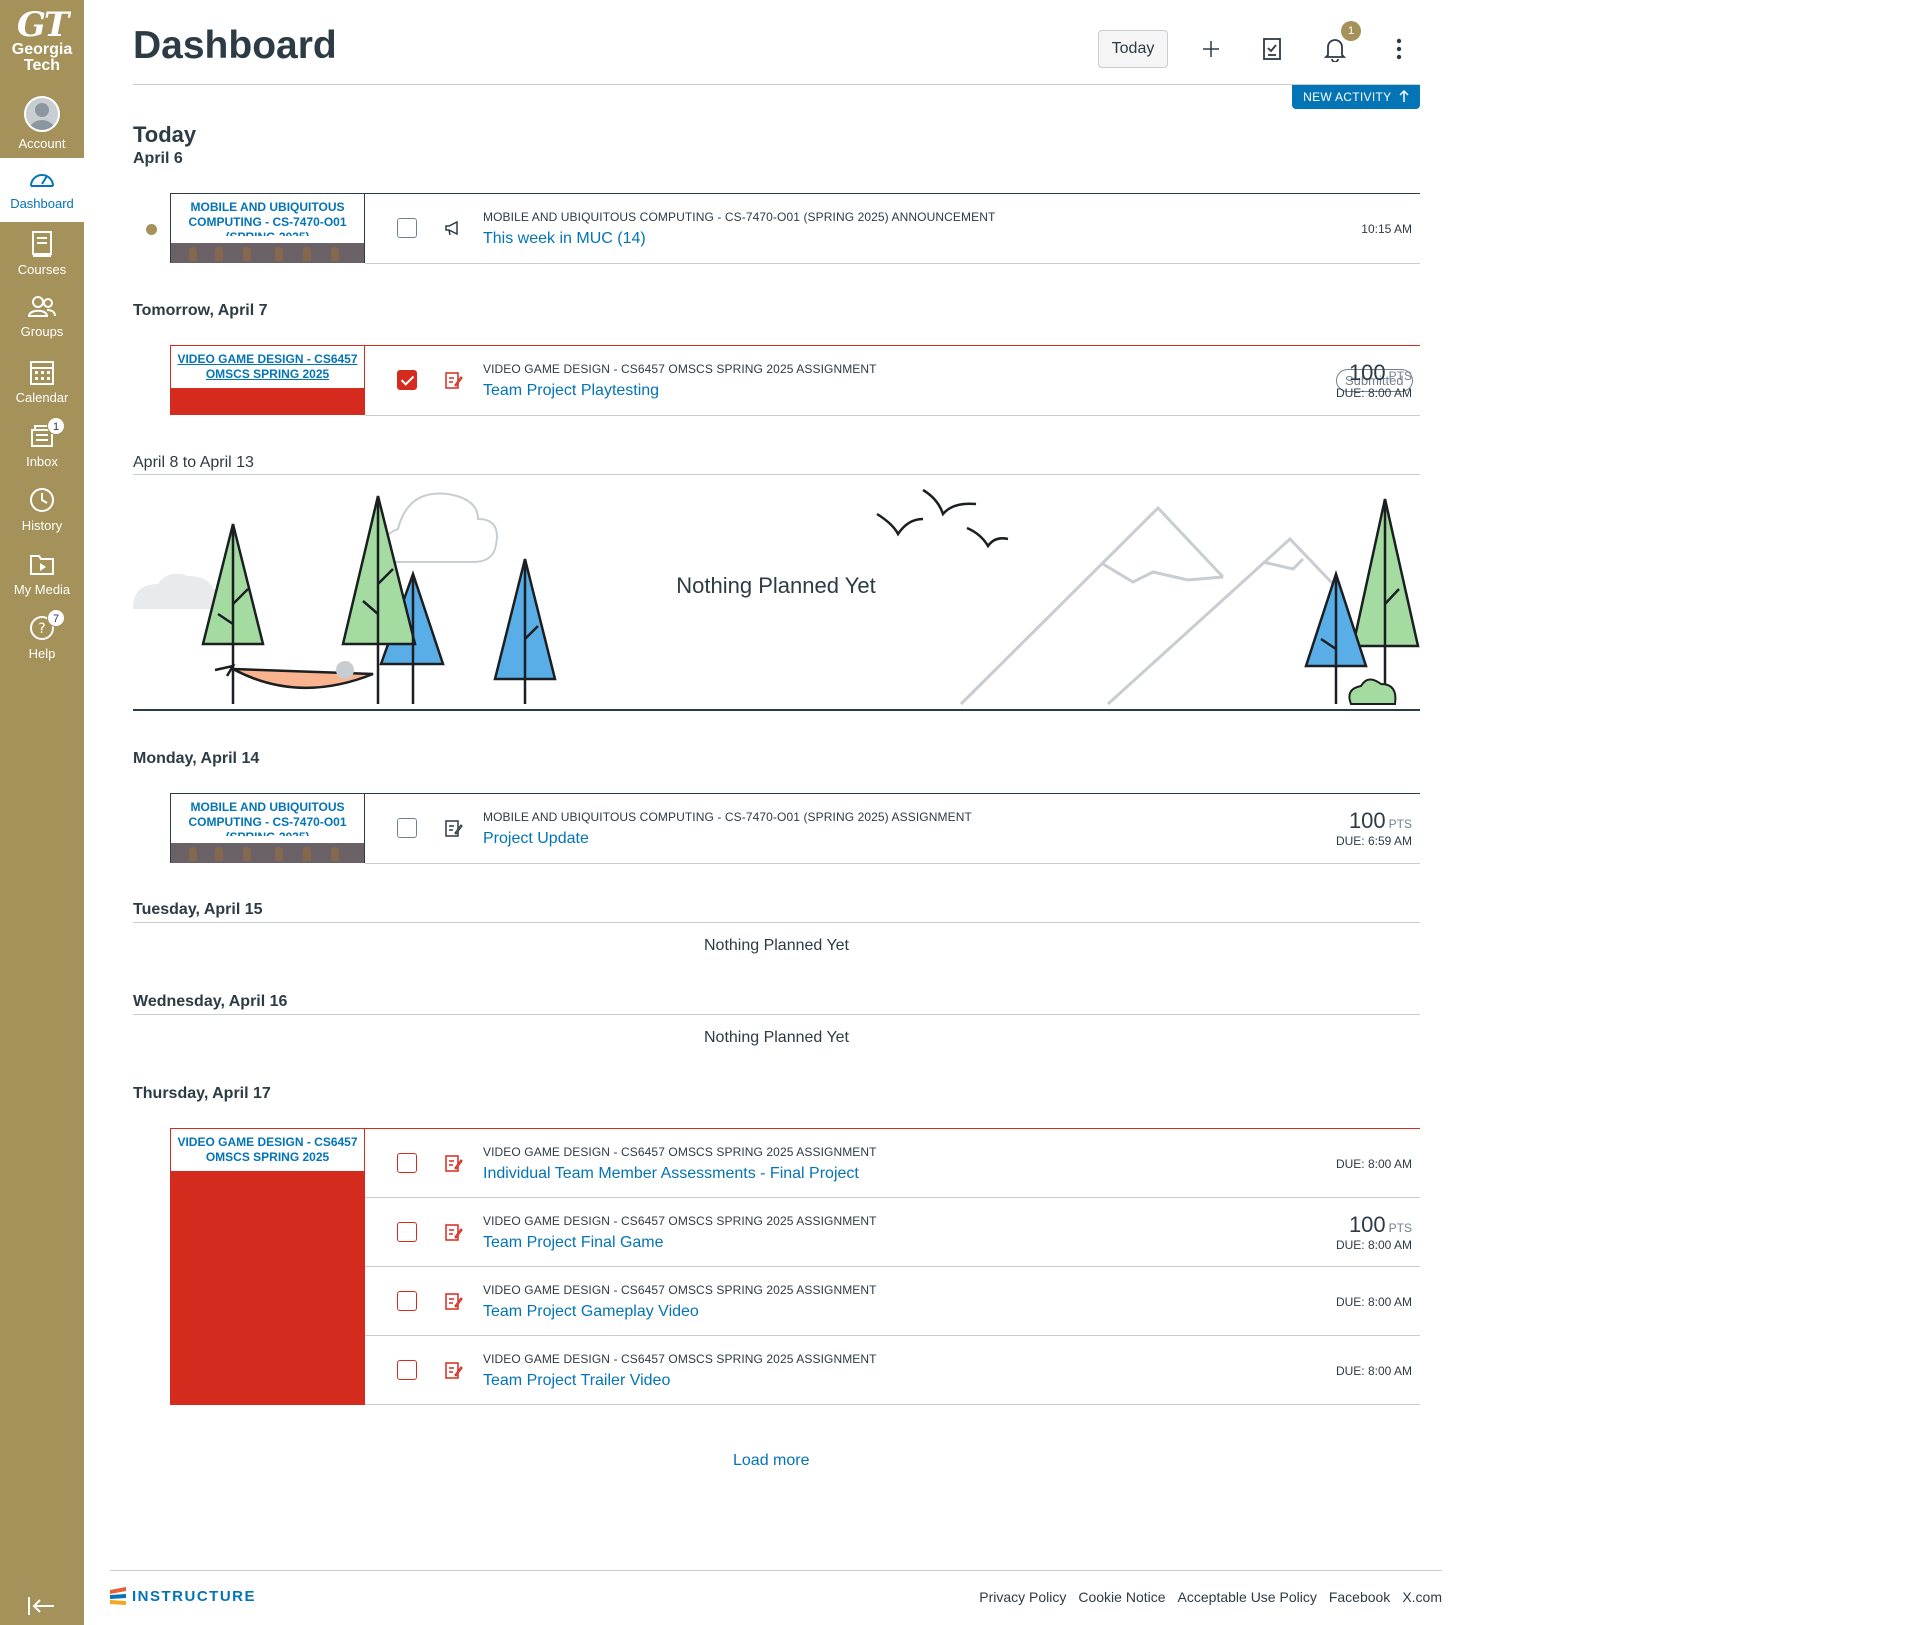 The image size is (1905, 1625). I want to click on item-title-link: This week in MUC (14), so click(564, 238).